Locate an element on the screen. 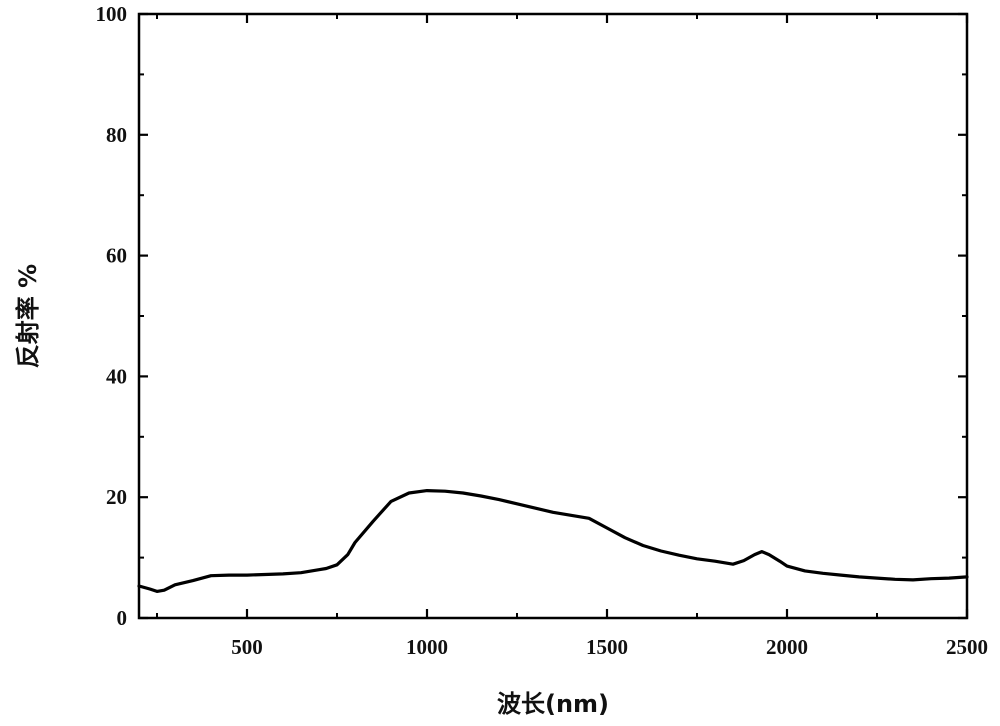  x-tick-label: 1000 is located at coordinates (427, 647).